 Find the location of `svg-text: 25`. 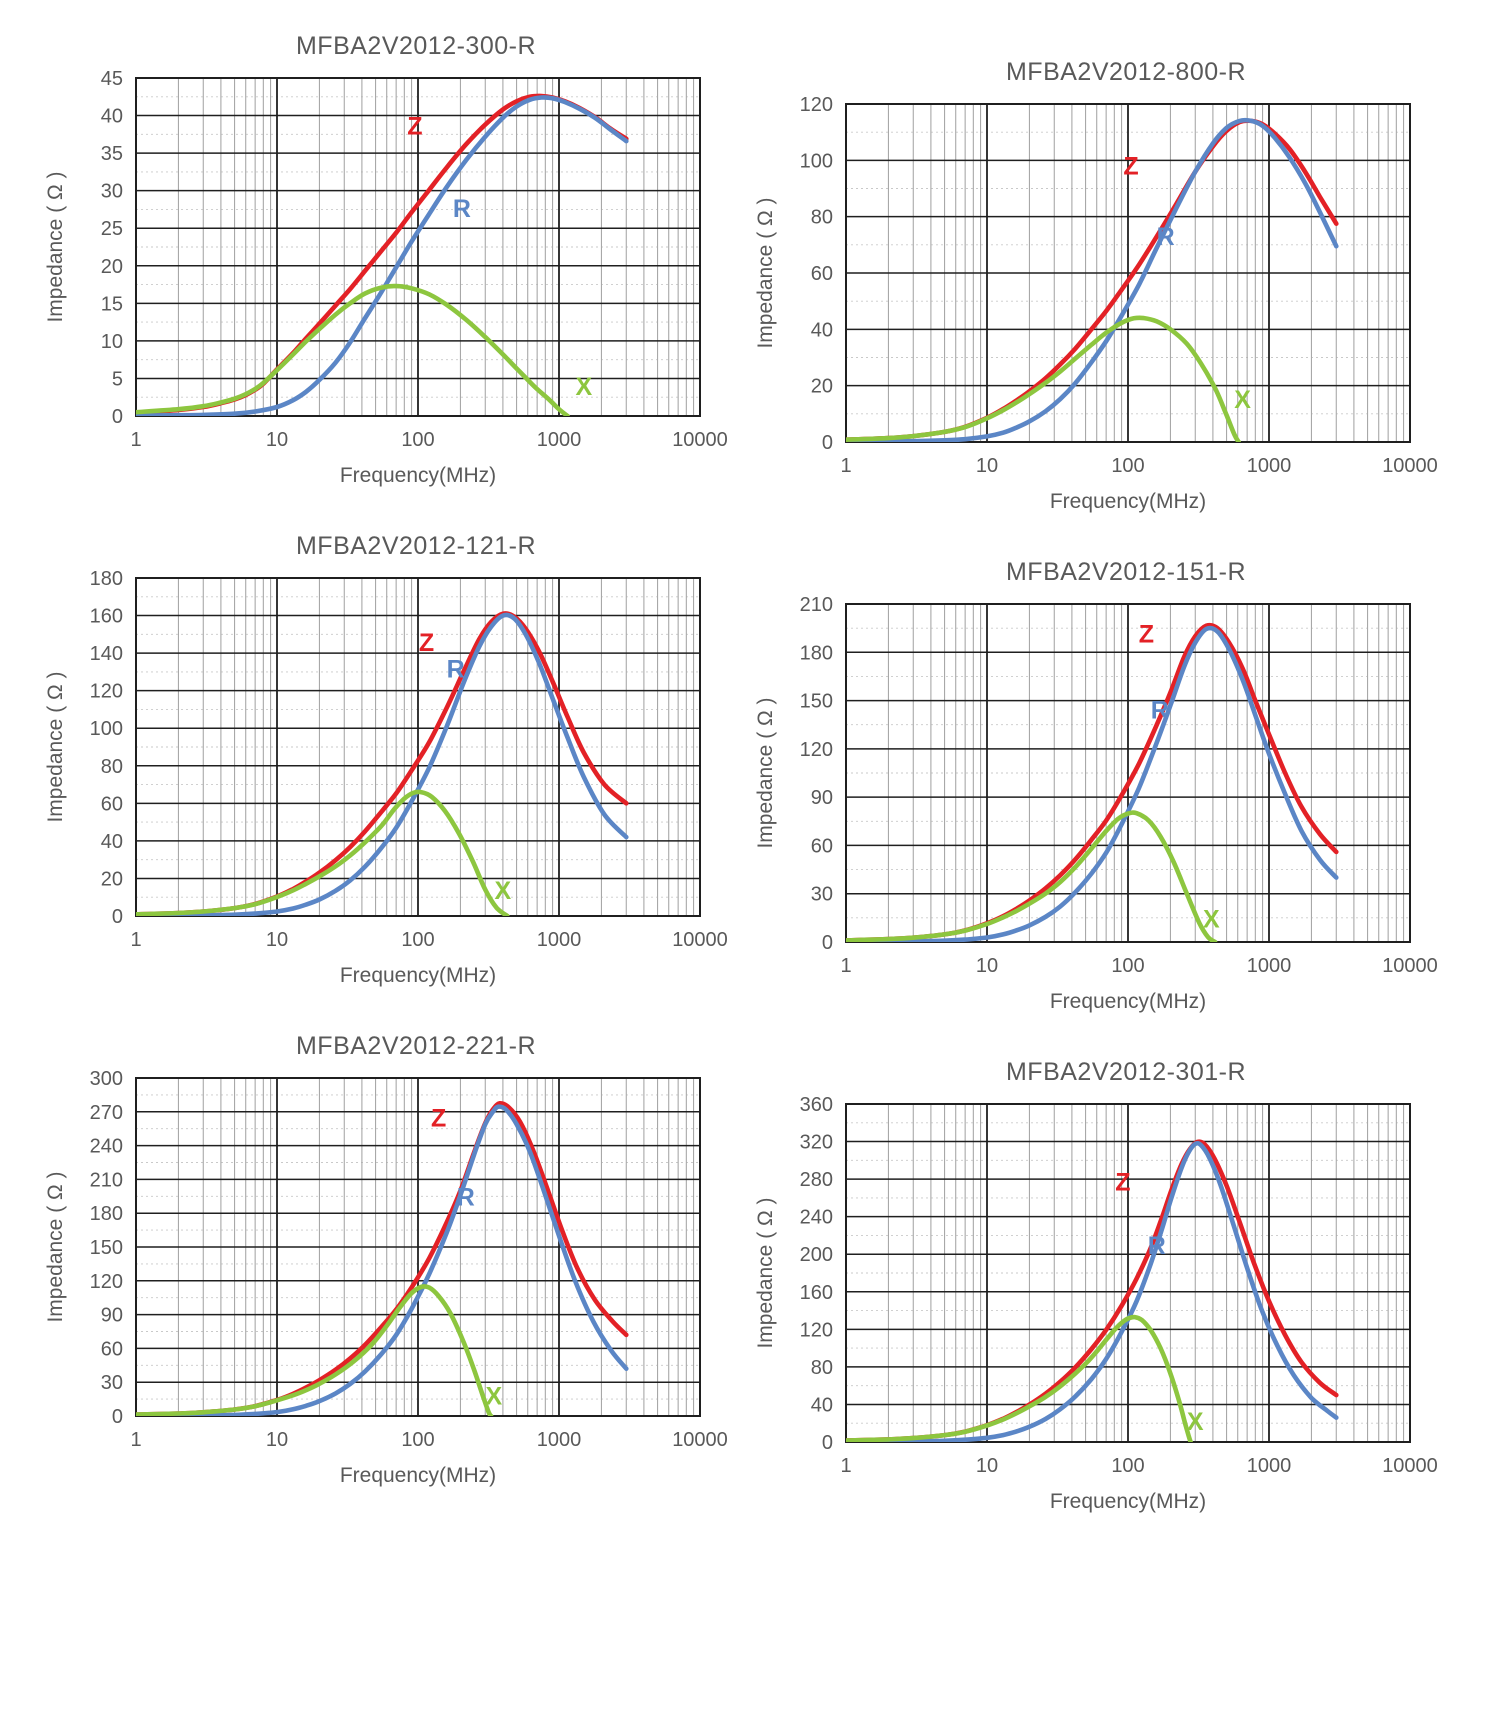

svg-text: 25 is located at coordinates (112, 229).